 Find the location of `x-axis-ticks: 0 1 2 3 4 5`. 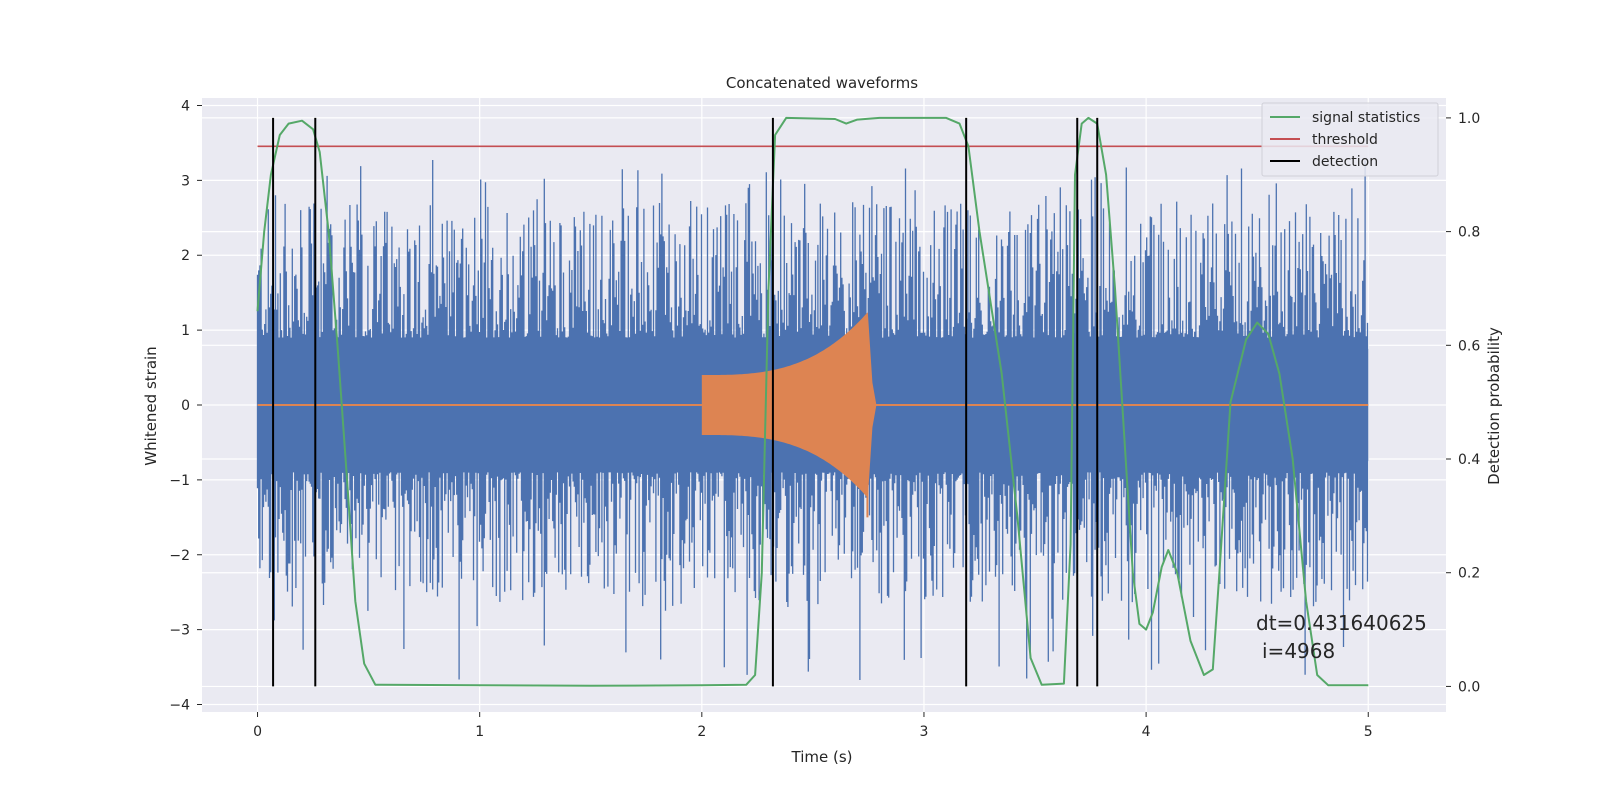

x-axis-ticks: 0 1 2 3 4 5 is located at coordinates (813, 726).